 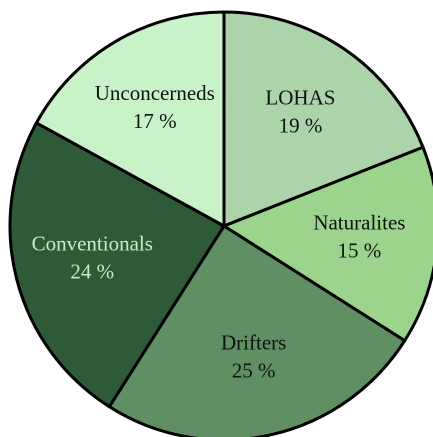 What do you see at coordinates (92, 244) in the screenshot?
I see `slice-label: Conventionals` at bounding box center [92, 244].